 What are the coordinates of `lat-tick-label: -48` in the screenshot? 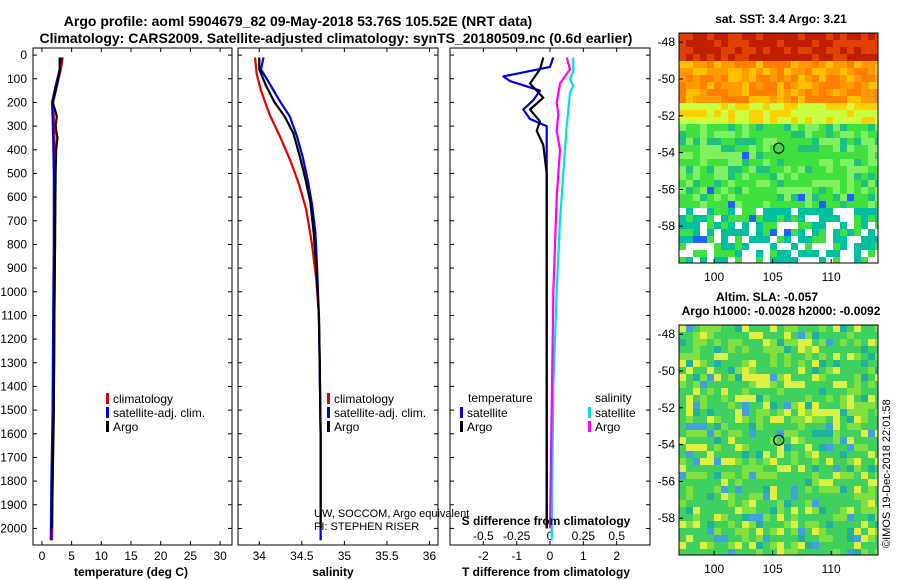 It's located at (667, 42).